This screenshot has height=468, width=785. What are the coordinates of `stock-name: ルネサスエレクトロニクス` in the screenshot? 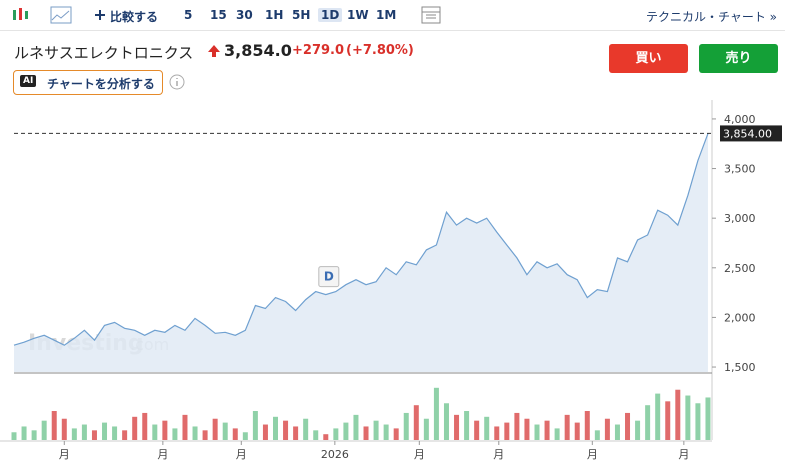 It's located at (104, 53).